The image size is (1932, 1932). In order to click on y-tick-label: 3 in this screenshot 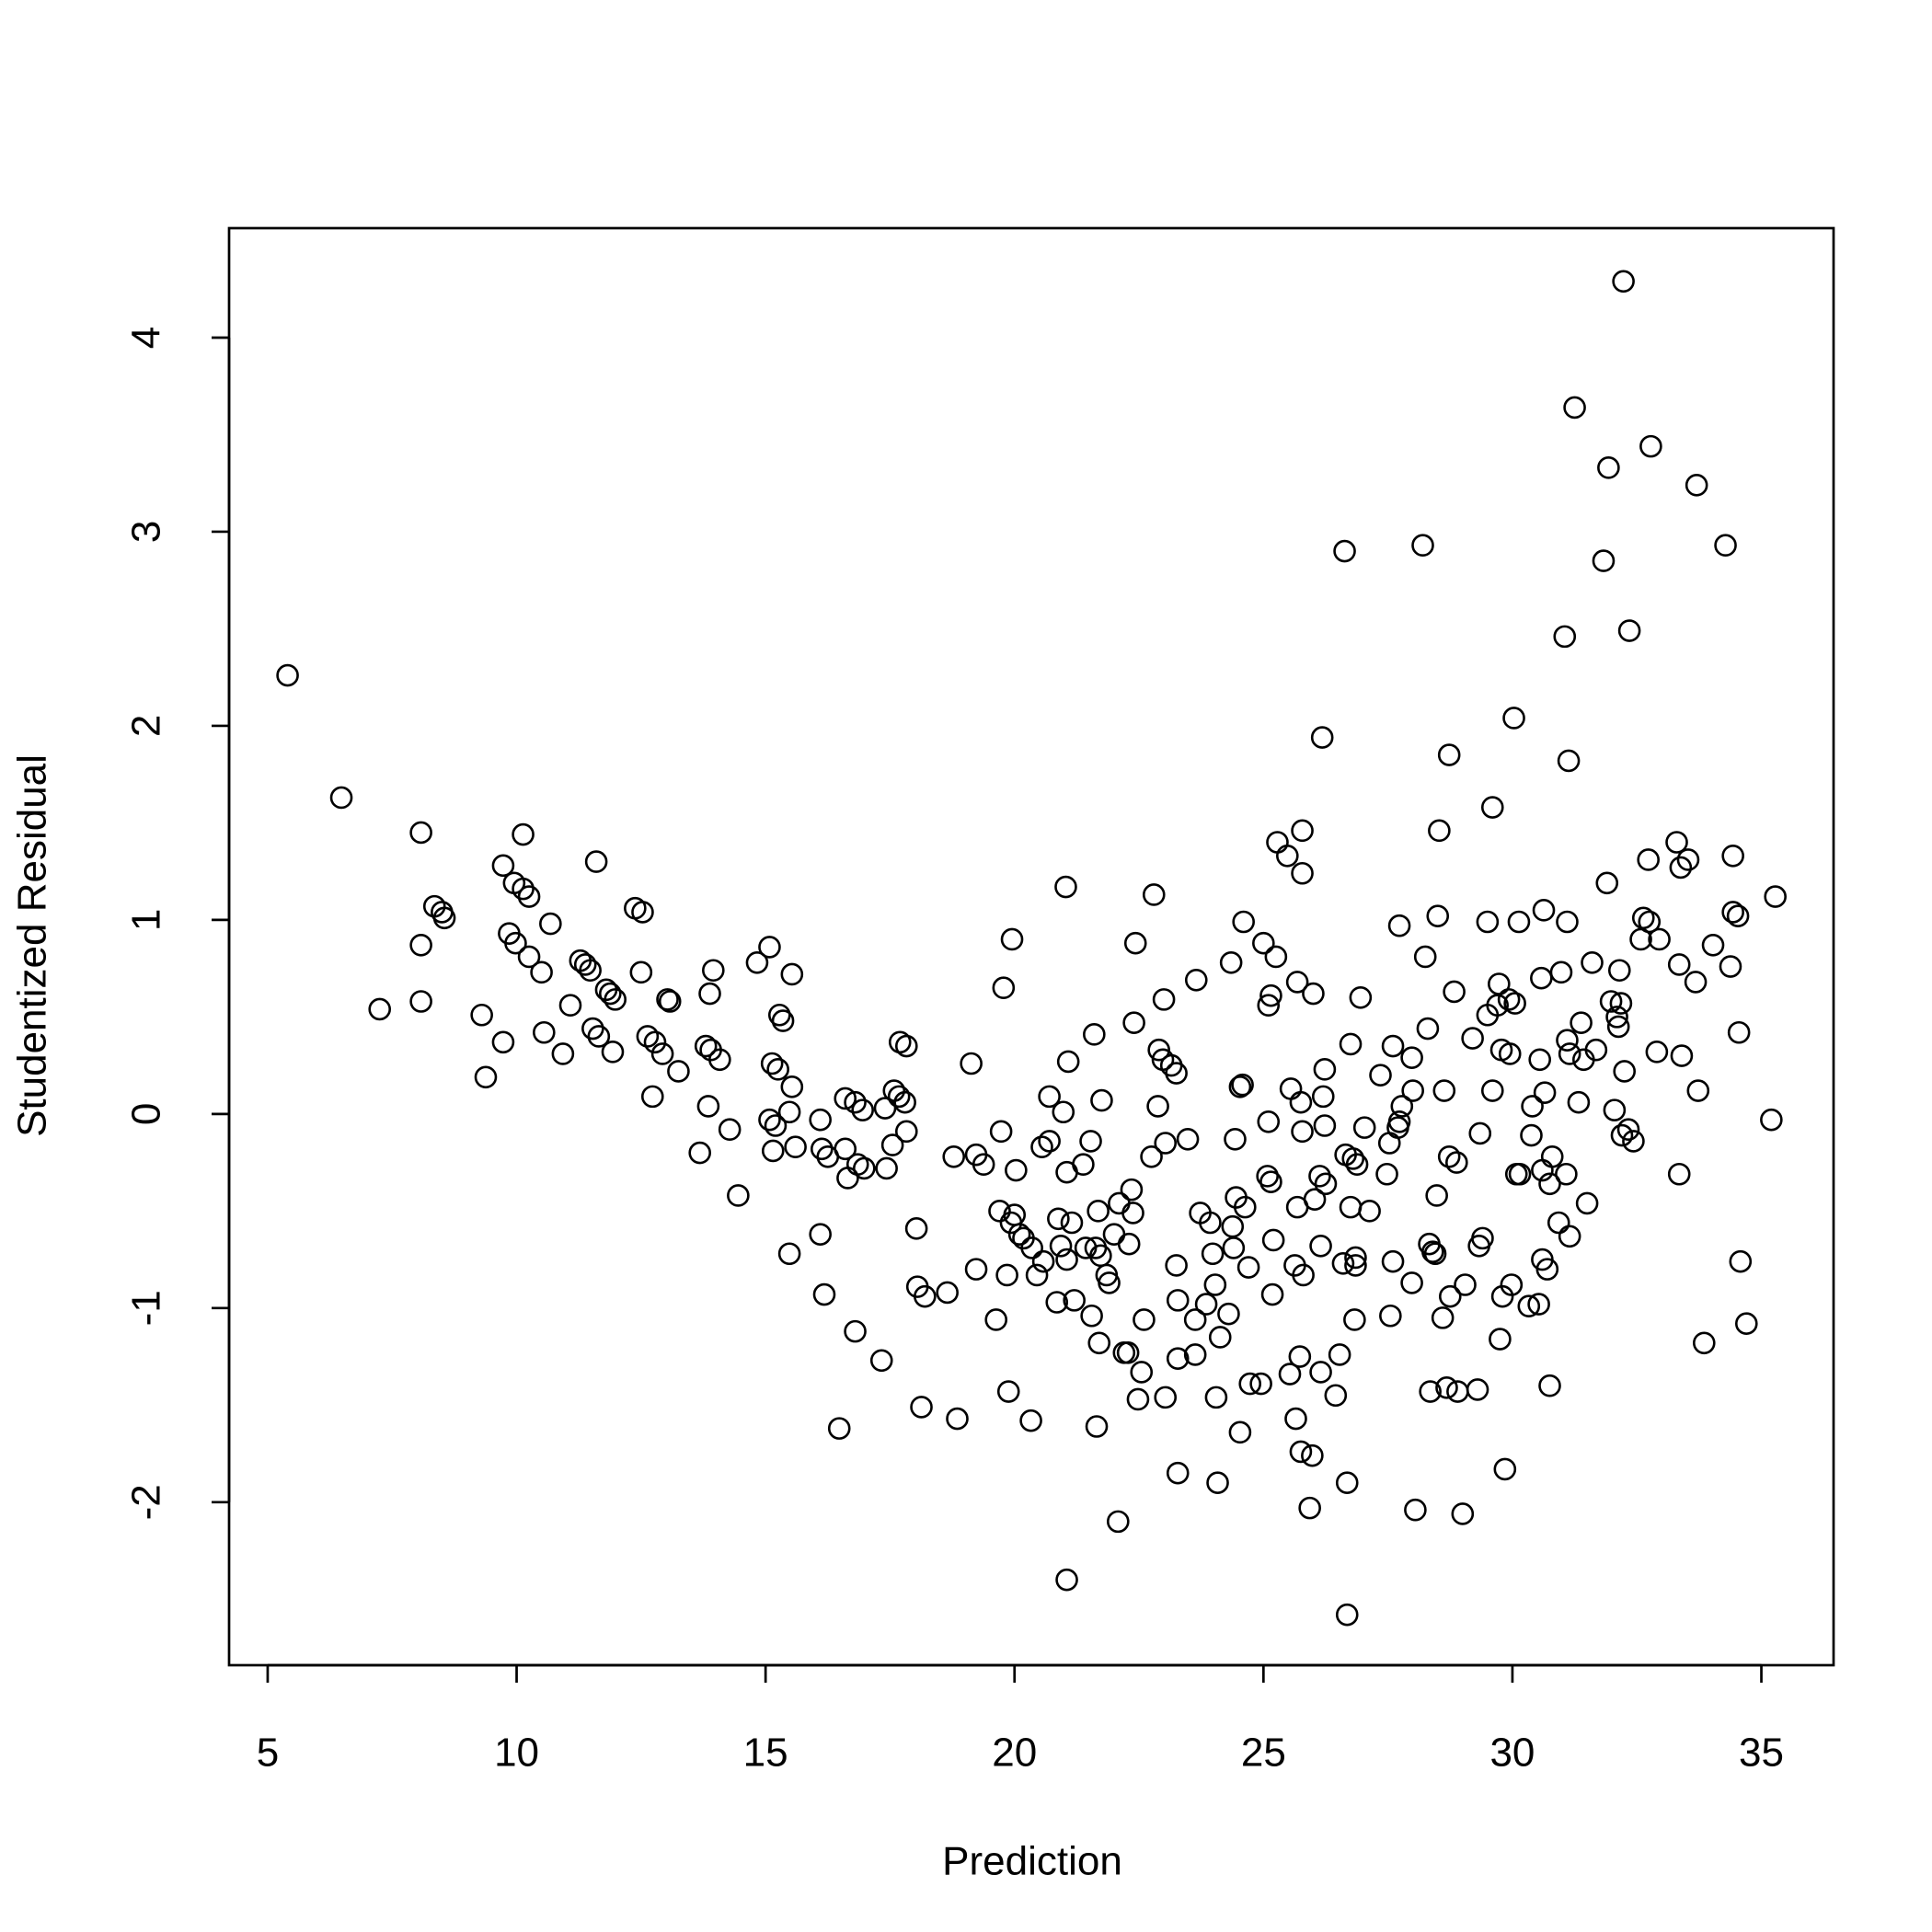, I will do `click(146, 532)`.